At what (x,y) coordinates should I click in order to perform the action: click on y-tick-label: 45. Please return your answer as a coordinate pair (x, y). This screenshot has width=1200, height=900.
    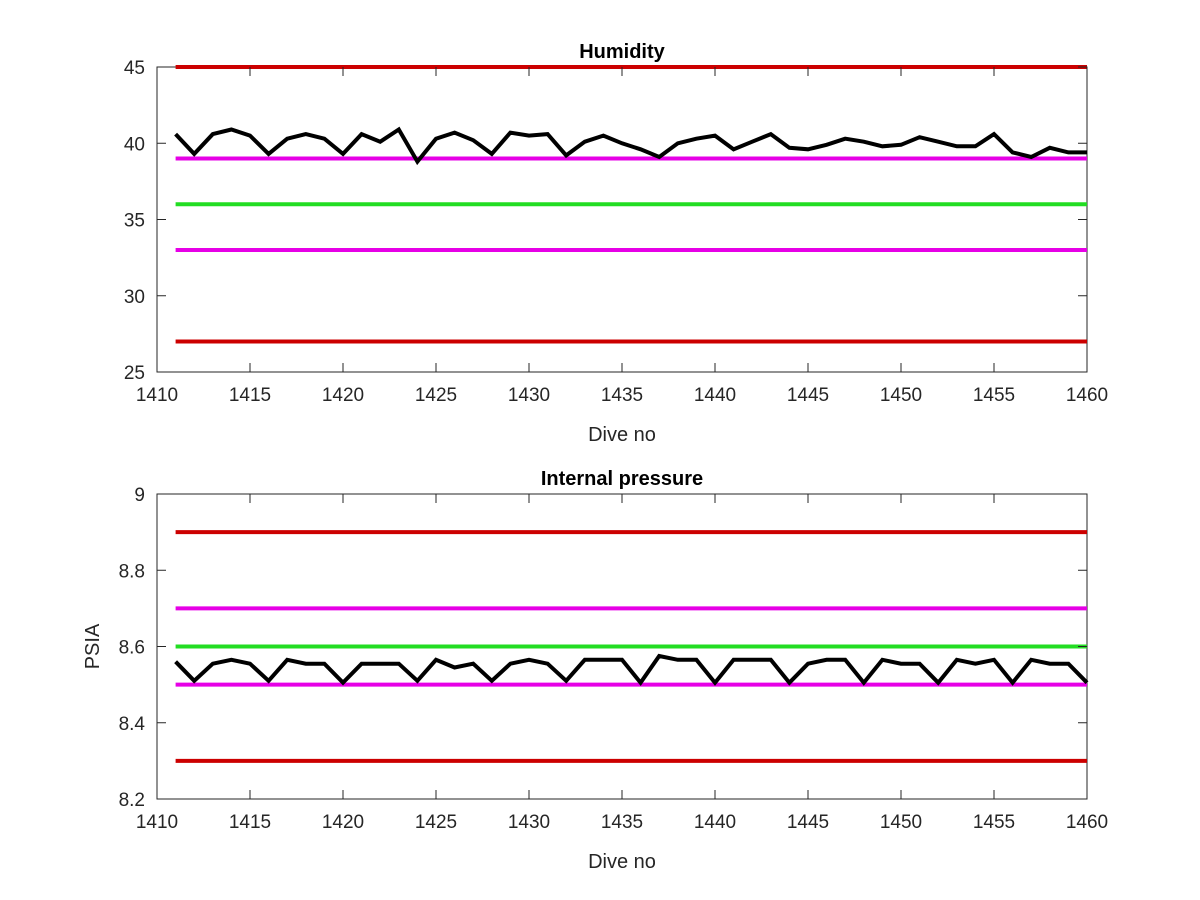
    Looking at the image, I should click on (134, 68).